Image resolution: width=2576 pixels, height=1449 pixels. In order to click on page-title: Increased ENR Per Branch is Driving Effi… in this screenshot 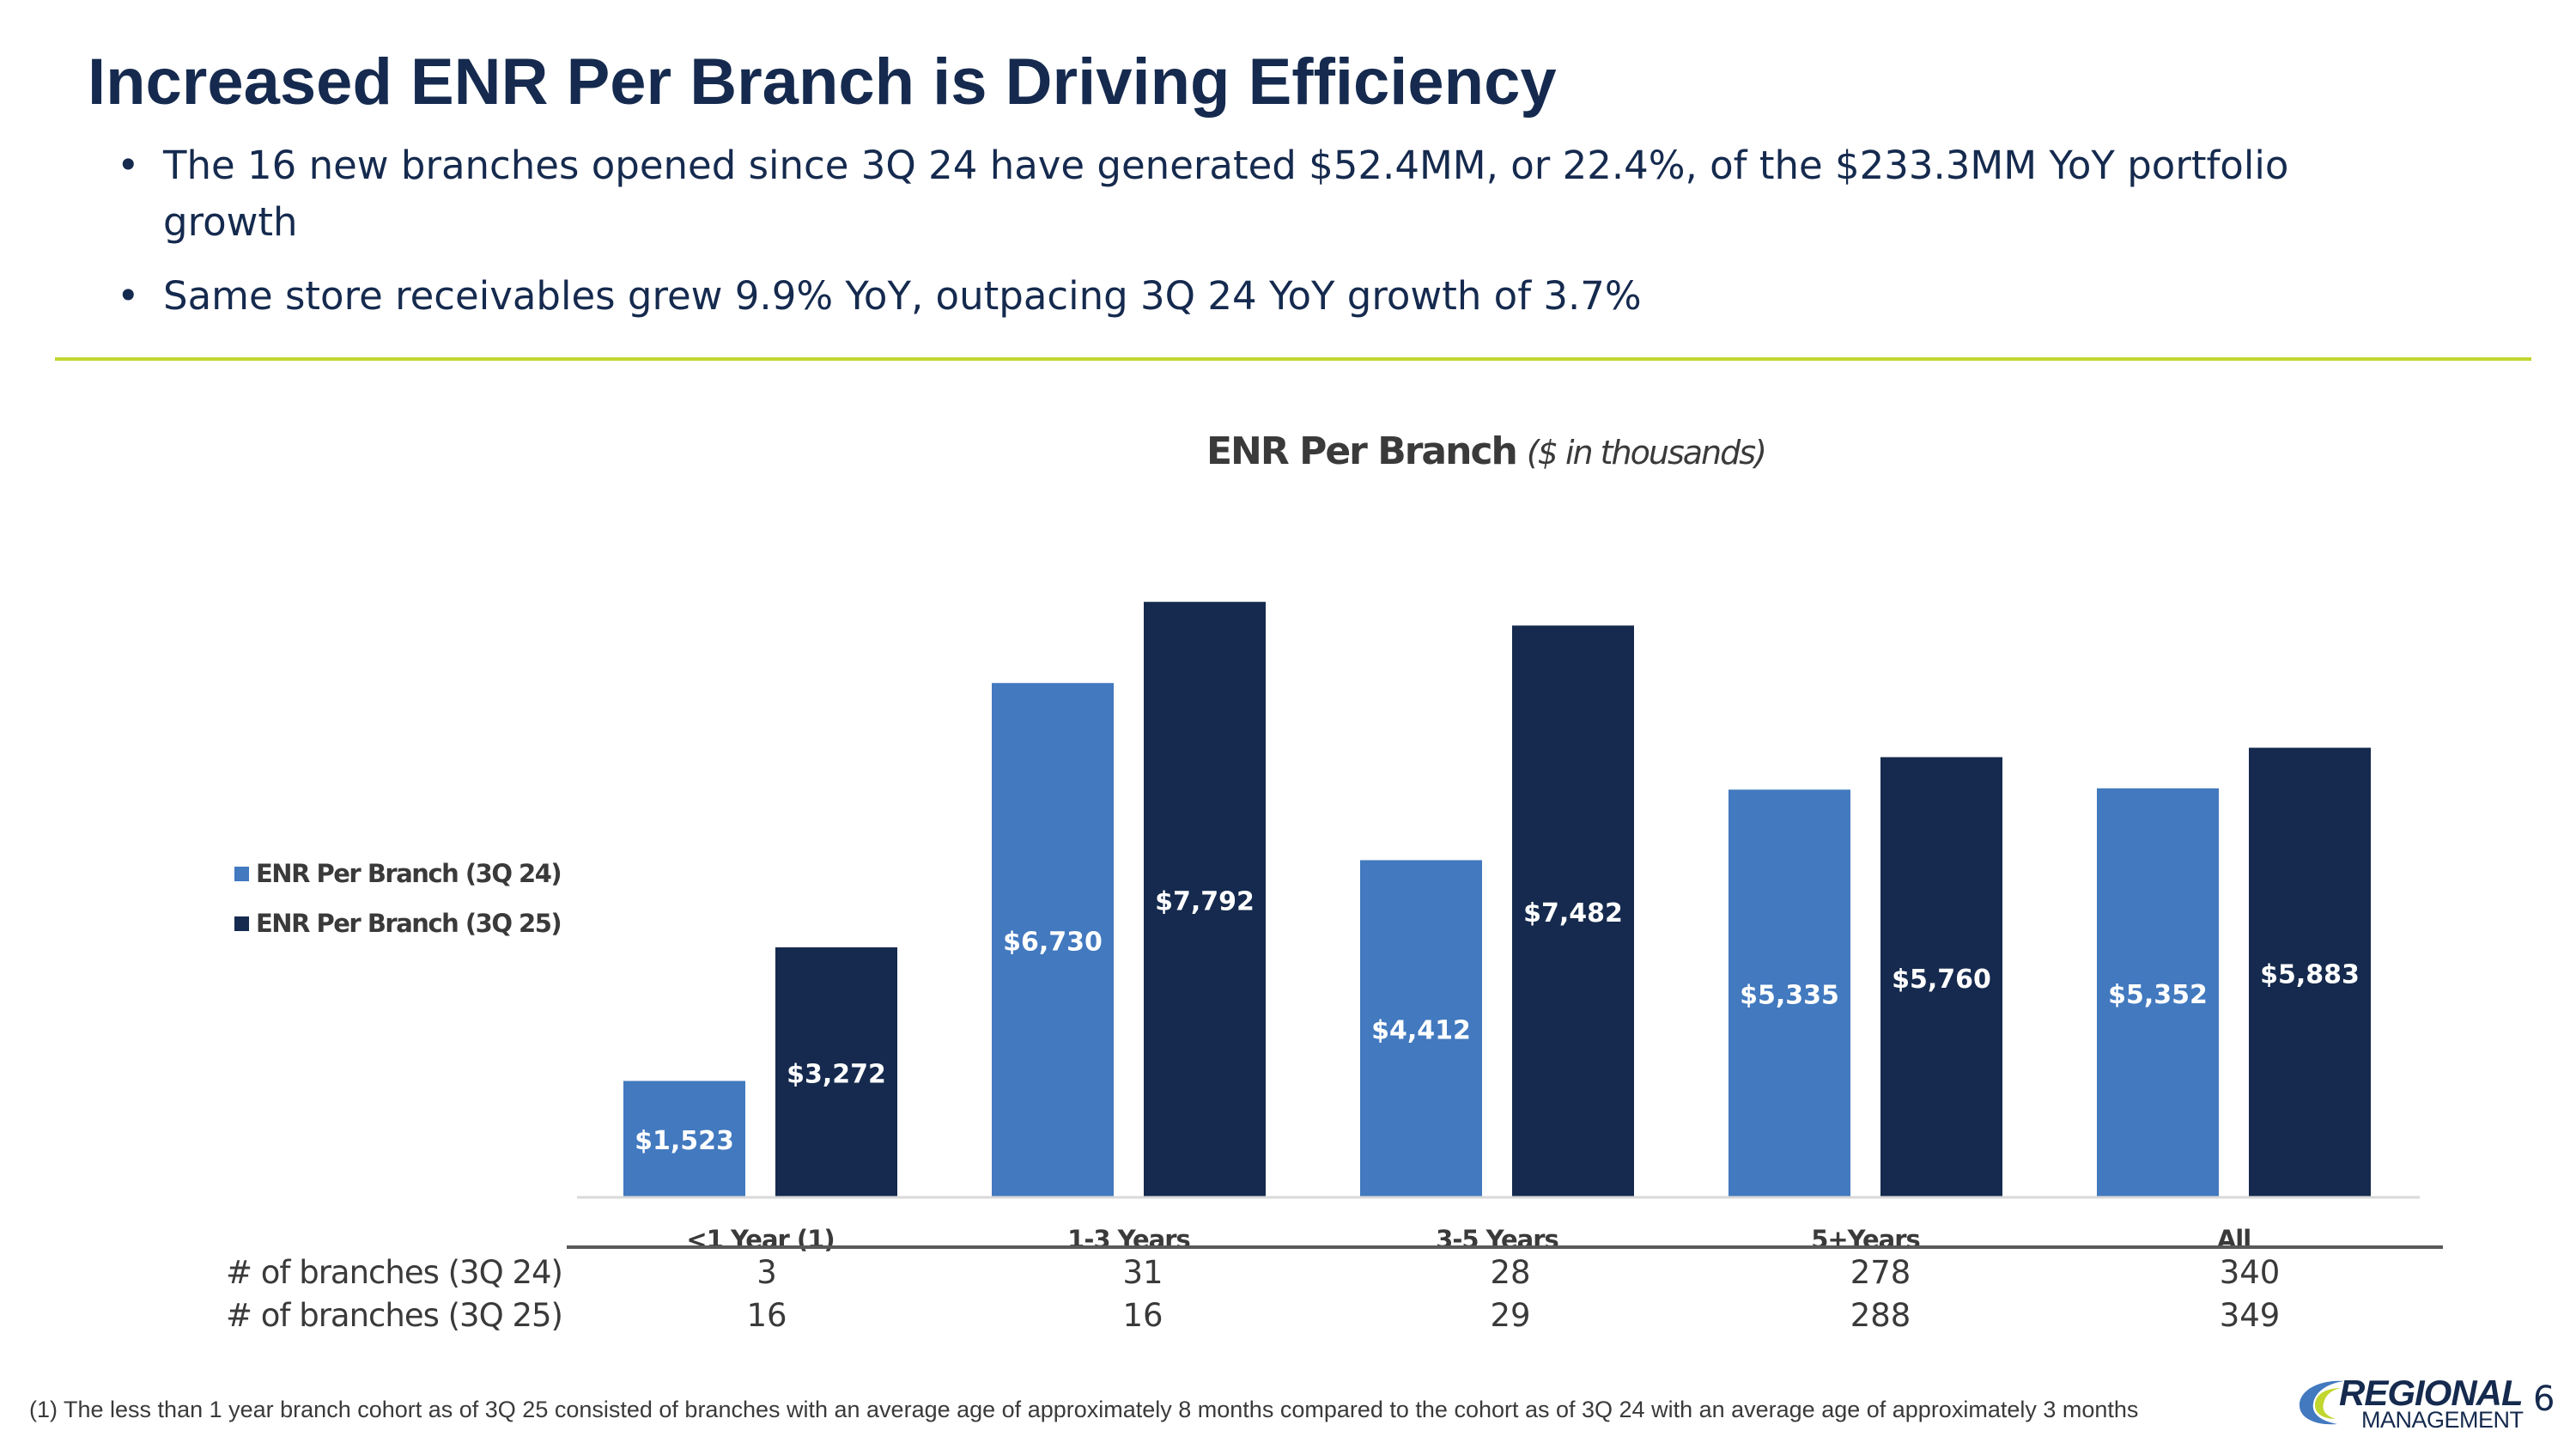, I will do `click(823, 82)`.